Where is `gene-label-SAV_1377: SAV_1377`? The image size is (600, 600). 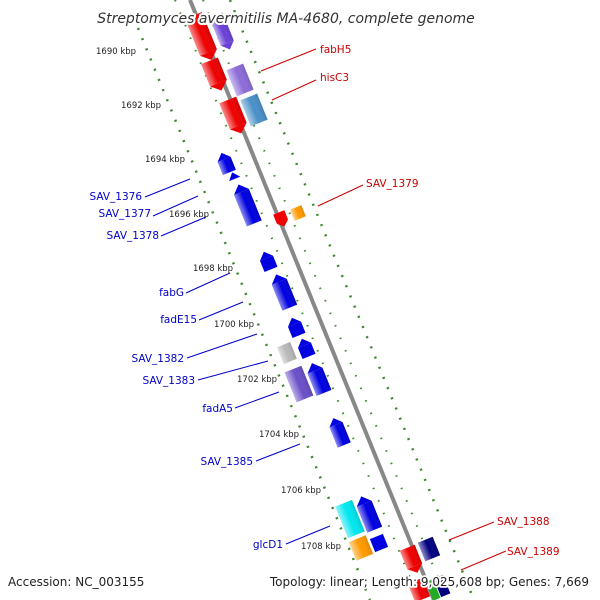
gene-label-SAV_1377: SAV_1377 is located at coordinates (124, 214).